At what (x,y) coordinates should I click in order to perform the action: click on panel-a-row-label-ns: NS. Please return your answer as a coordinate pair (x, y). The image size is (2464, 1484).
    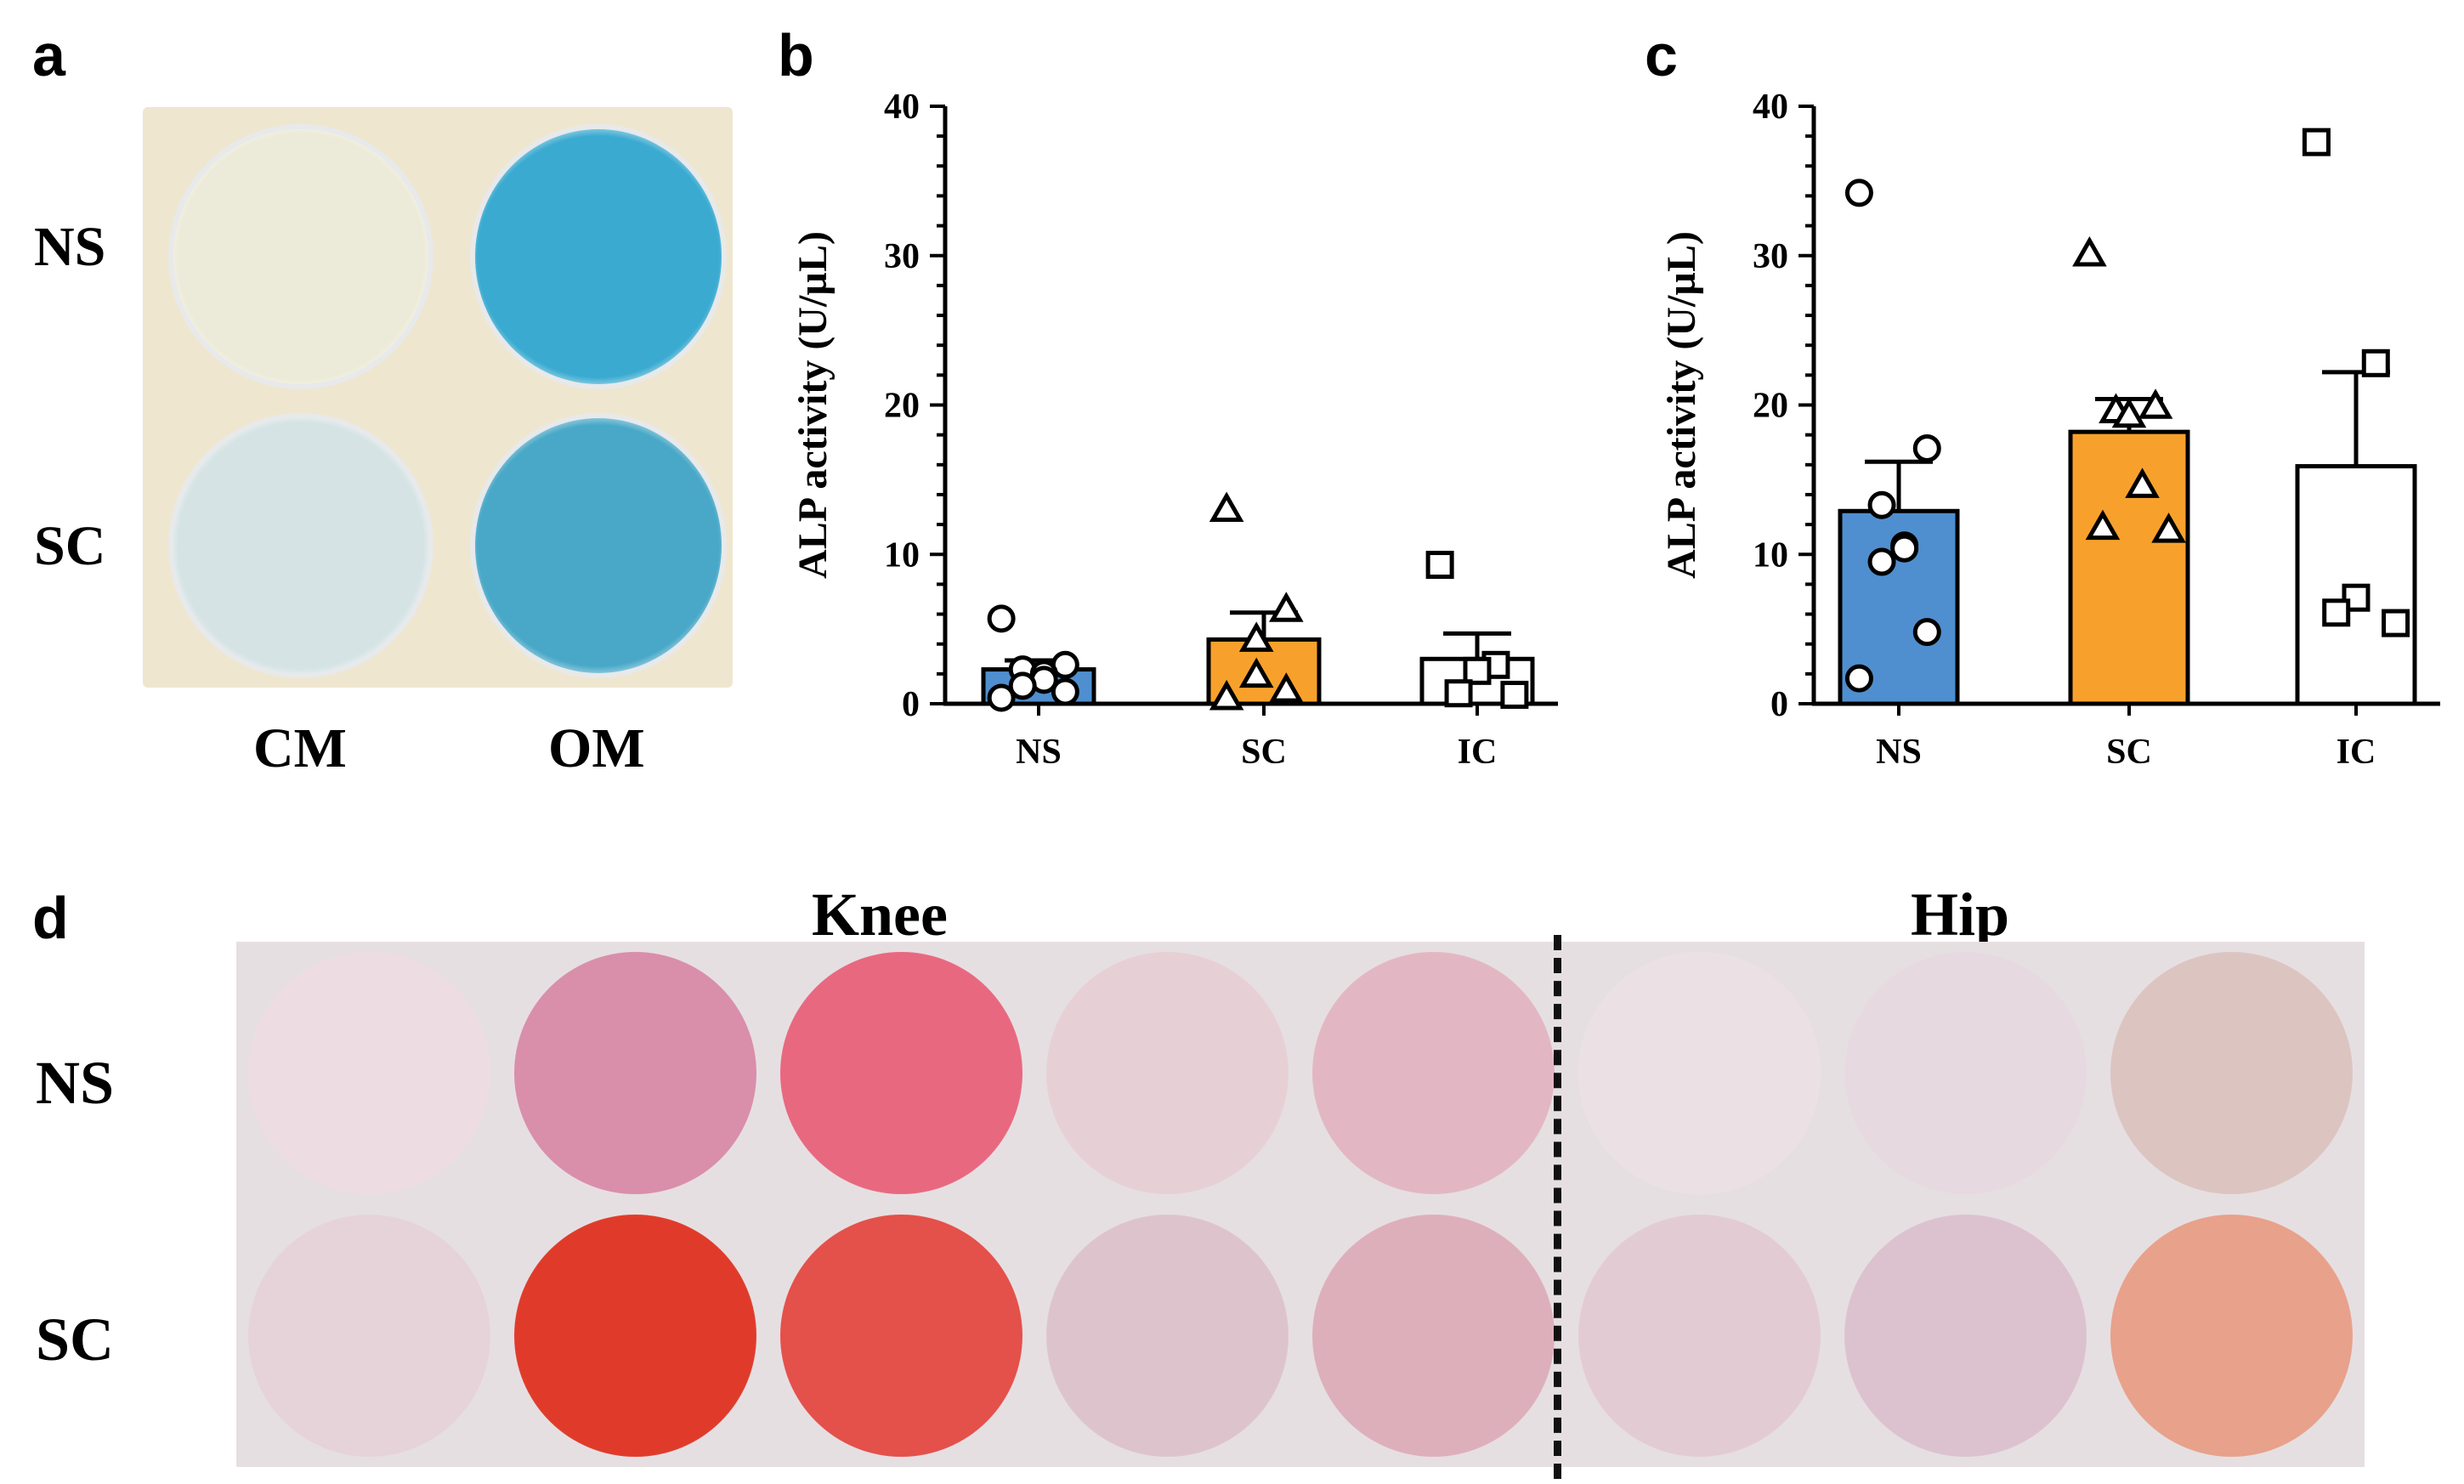
    Looking at the image, I should click on (70, 247).